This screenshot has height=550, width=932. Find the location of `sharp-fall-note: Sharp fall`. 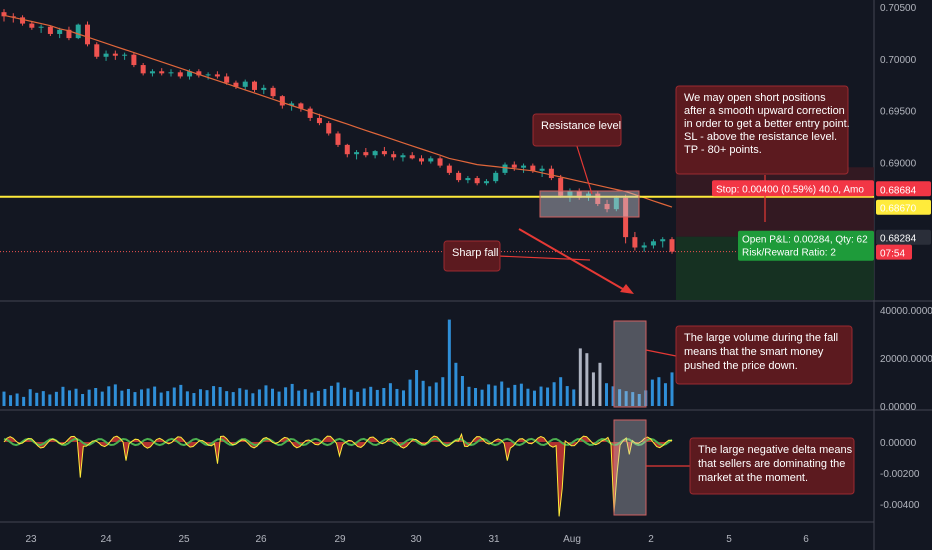

sharp-fall-note: Sharp fall is located at coordinates (472, 256).